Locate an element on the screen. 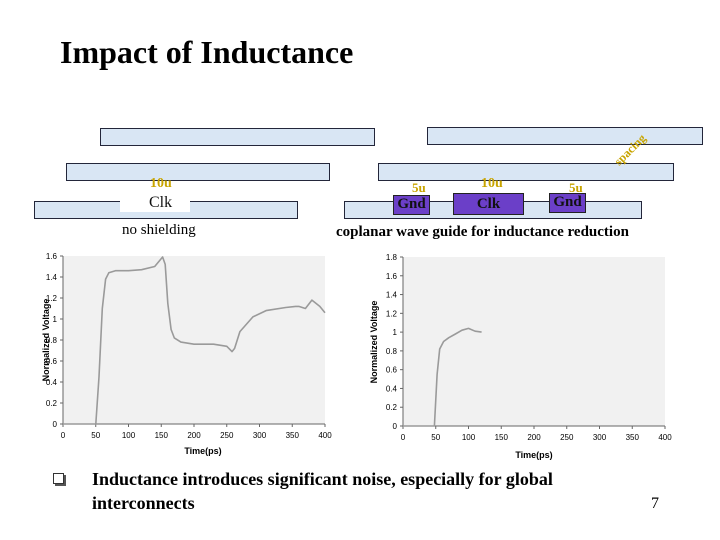  slide-title: Impact of Inductance is located at coordinates (207, 52).